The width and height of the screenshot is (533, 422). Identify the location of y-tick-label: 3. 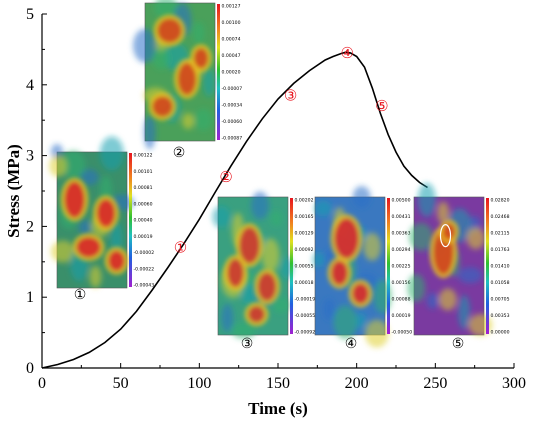
(30, 156).